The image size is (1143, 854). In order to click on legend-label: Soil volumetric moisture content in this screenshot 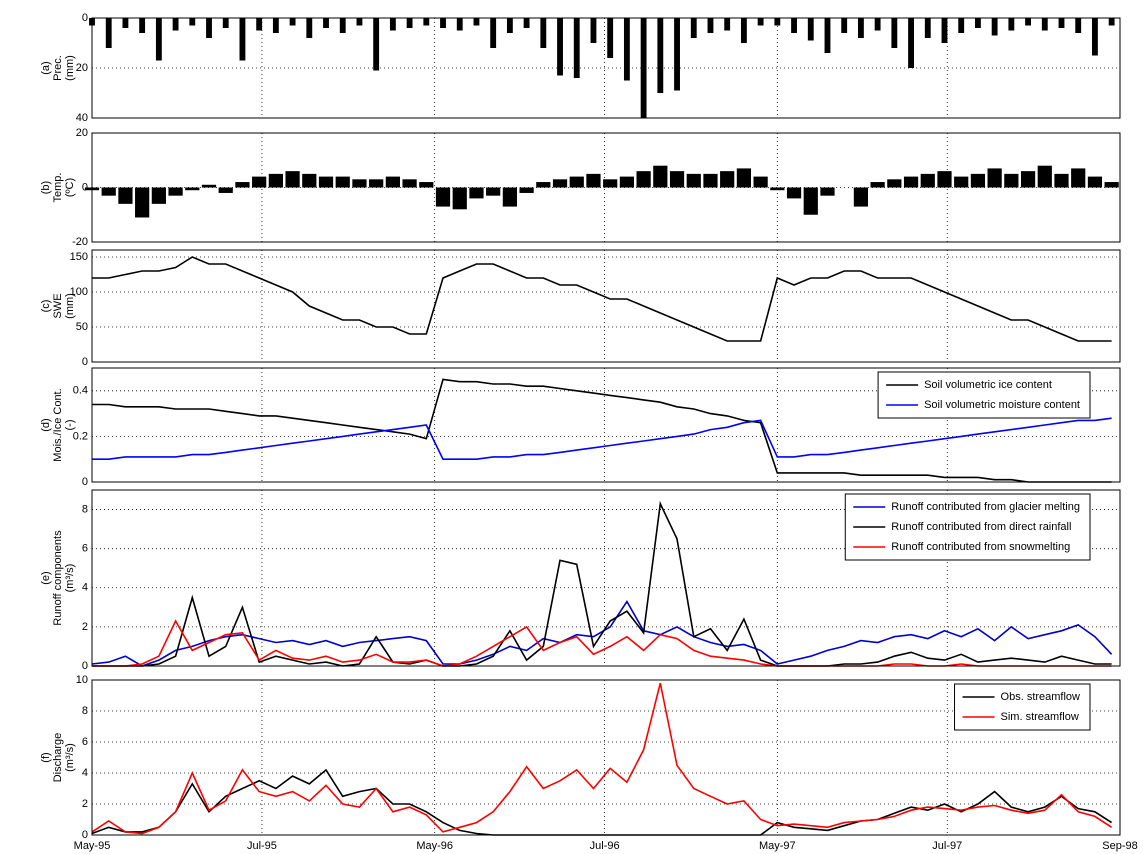, I will do `click(1002, 405)`.